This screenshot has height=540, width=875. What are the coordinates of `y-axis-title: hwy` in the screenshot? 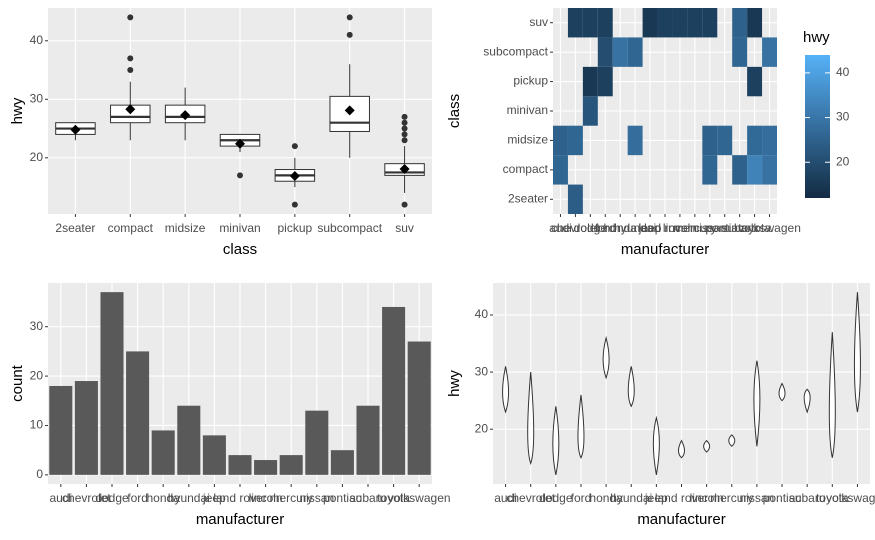 It's located at (17, 110).